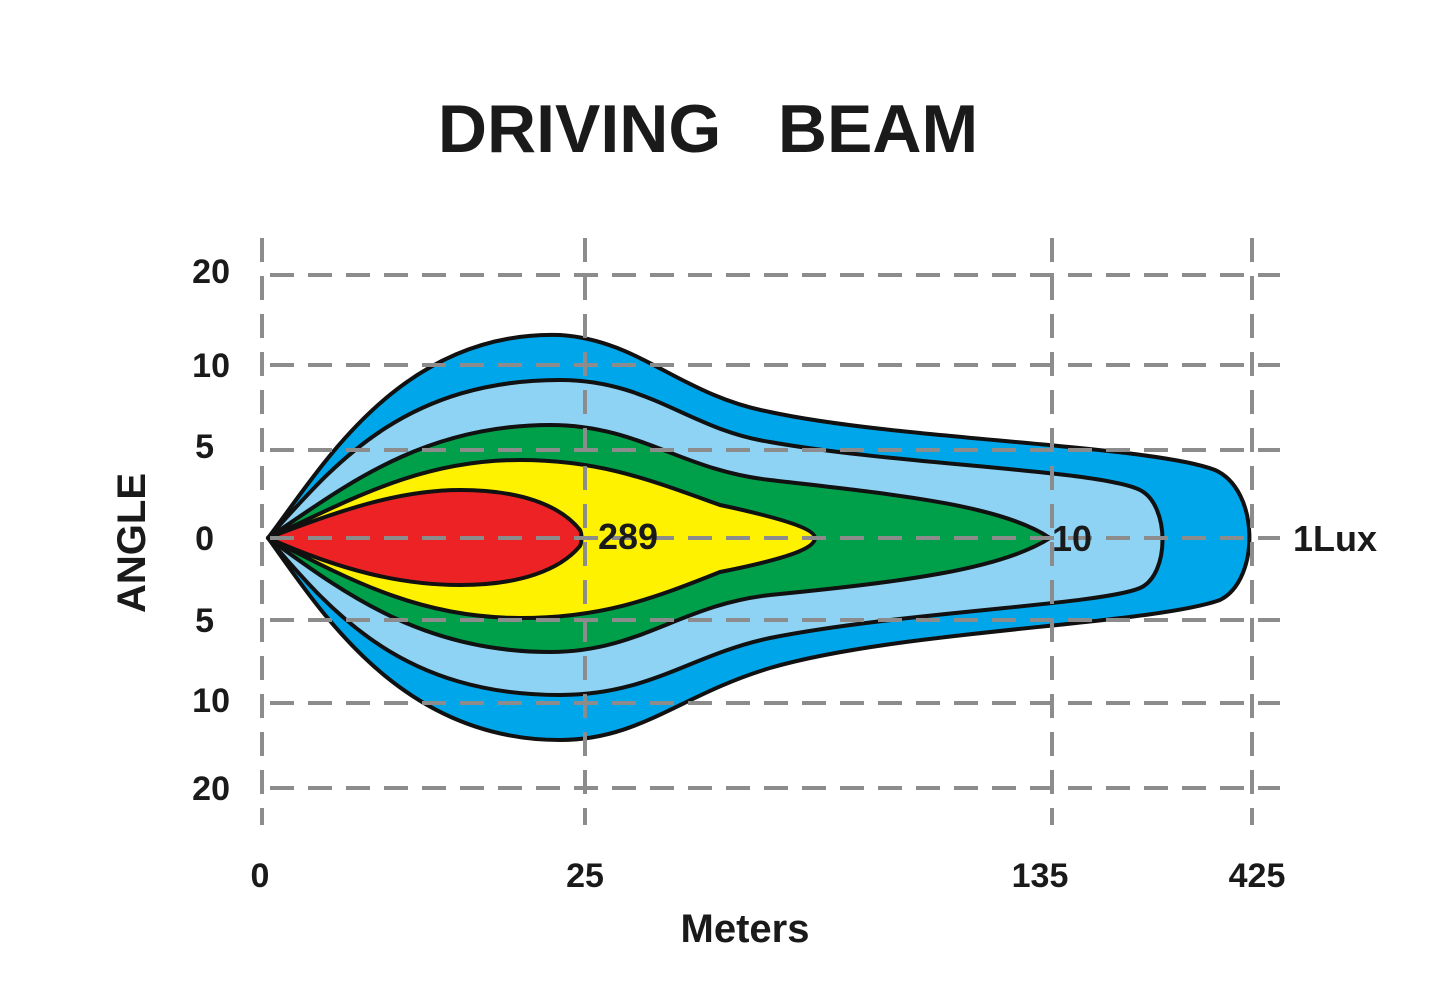 Image resolution: width=1445 pixels, height=1002 pixels. I want to click on zone-label-1-lux: 1Lux, so click(1335, 538).